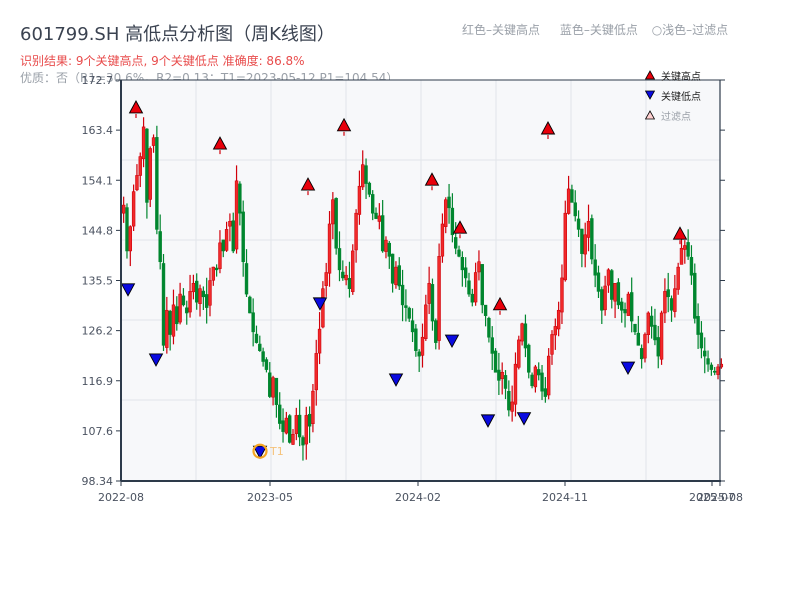 Image resolution: width=800 pixels, height=600 pixels. I want to click on y-tick-label: 144.8, so click(98, 230).